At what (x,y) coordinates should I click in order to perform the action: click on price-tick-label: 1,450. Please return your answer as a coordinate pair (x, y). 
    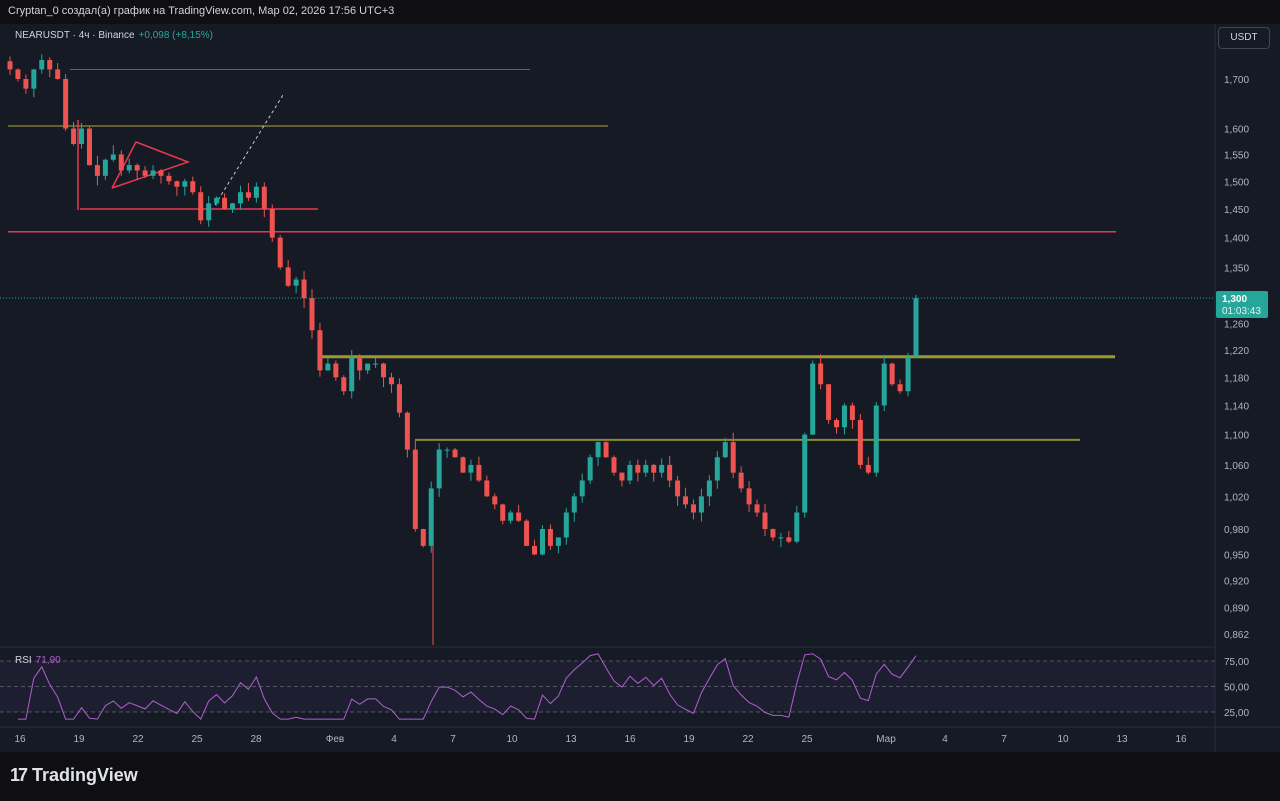
    Looking at the image, I should click on (1236, 210).